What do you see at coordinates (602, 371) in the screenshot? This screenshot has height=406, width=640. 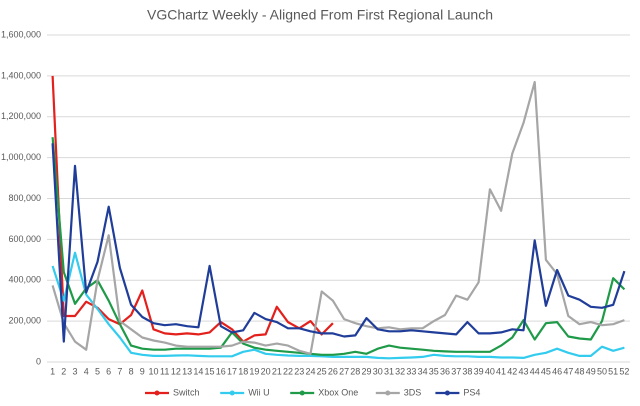 I see `x-tick-label: 50` at bounding box center [602, 371].